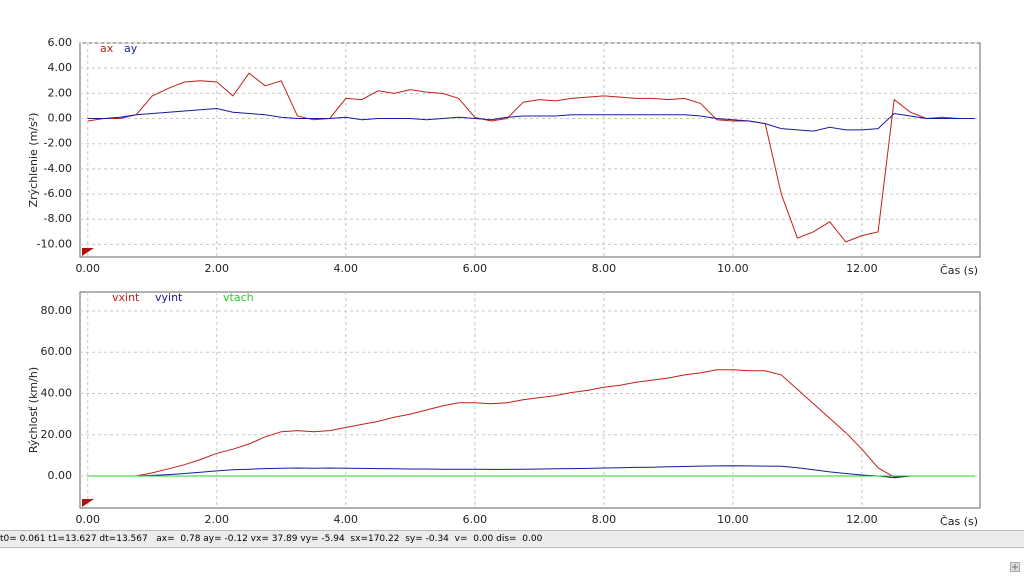 Image resolution: width=1024 pixels, height=576 pixels. Describe the element at coordinates (57, 434) in the screenshot. I see `y-tick-label: 20.00` at that location.